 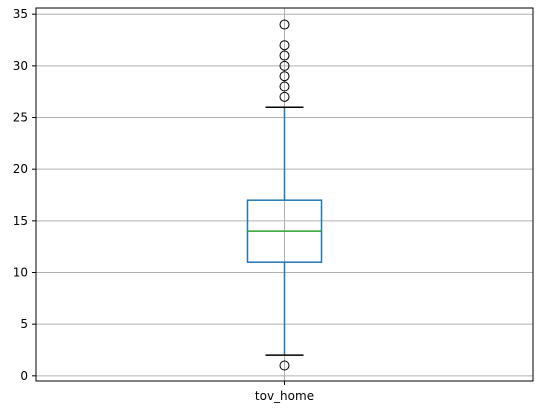 I want to click on y-tick-label-25: 25, so click(x=20, y=118).